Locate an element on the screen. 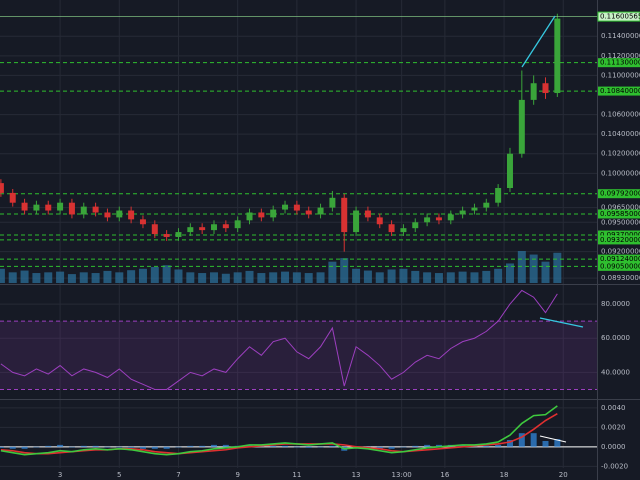 The width and height of the screenshot is (640, 480). band-fill is located at coordinates (298, 355).